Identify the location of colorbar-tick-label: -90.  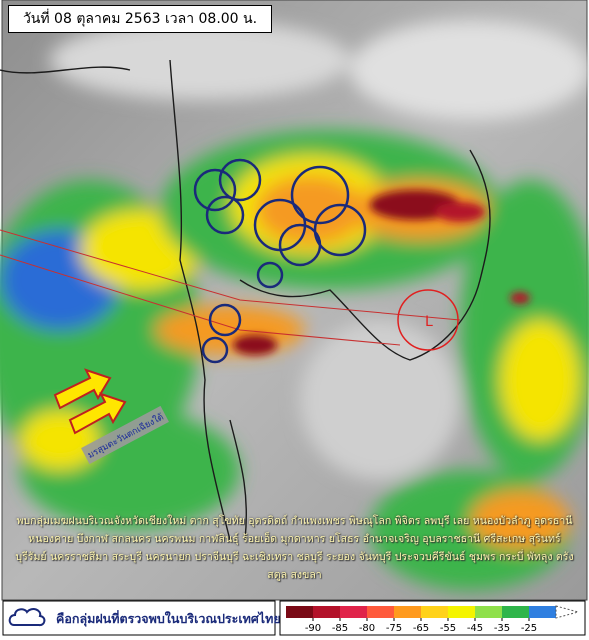
(313, 628).